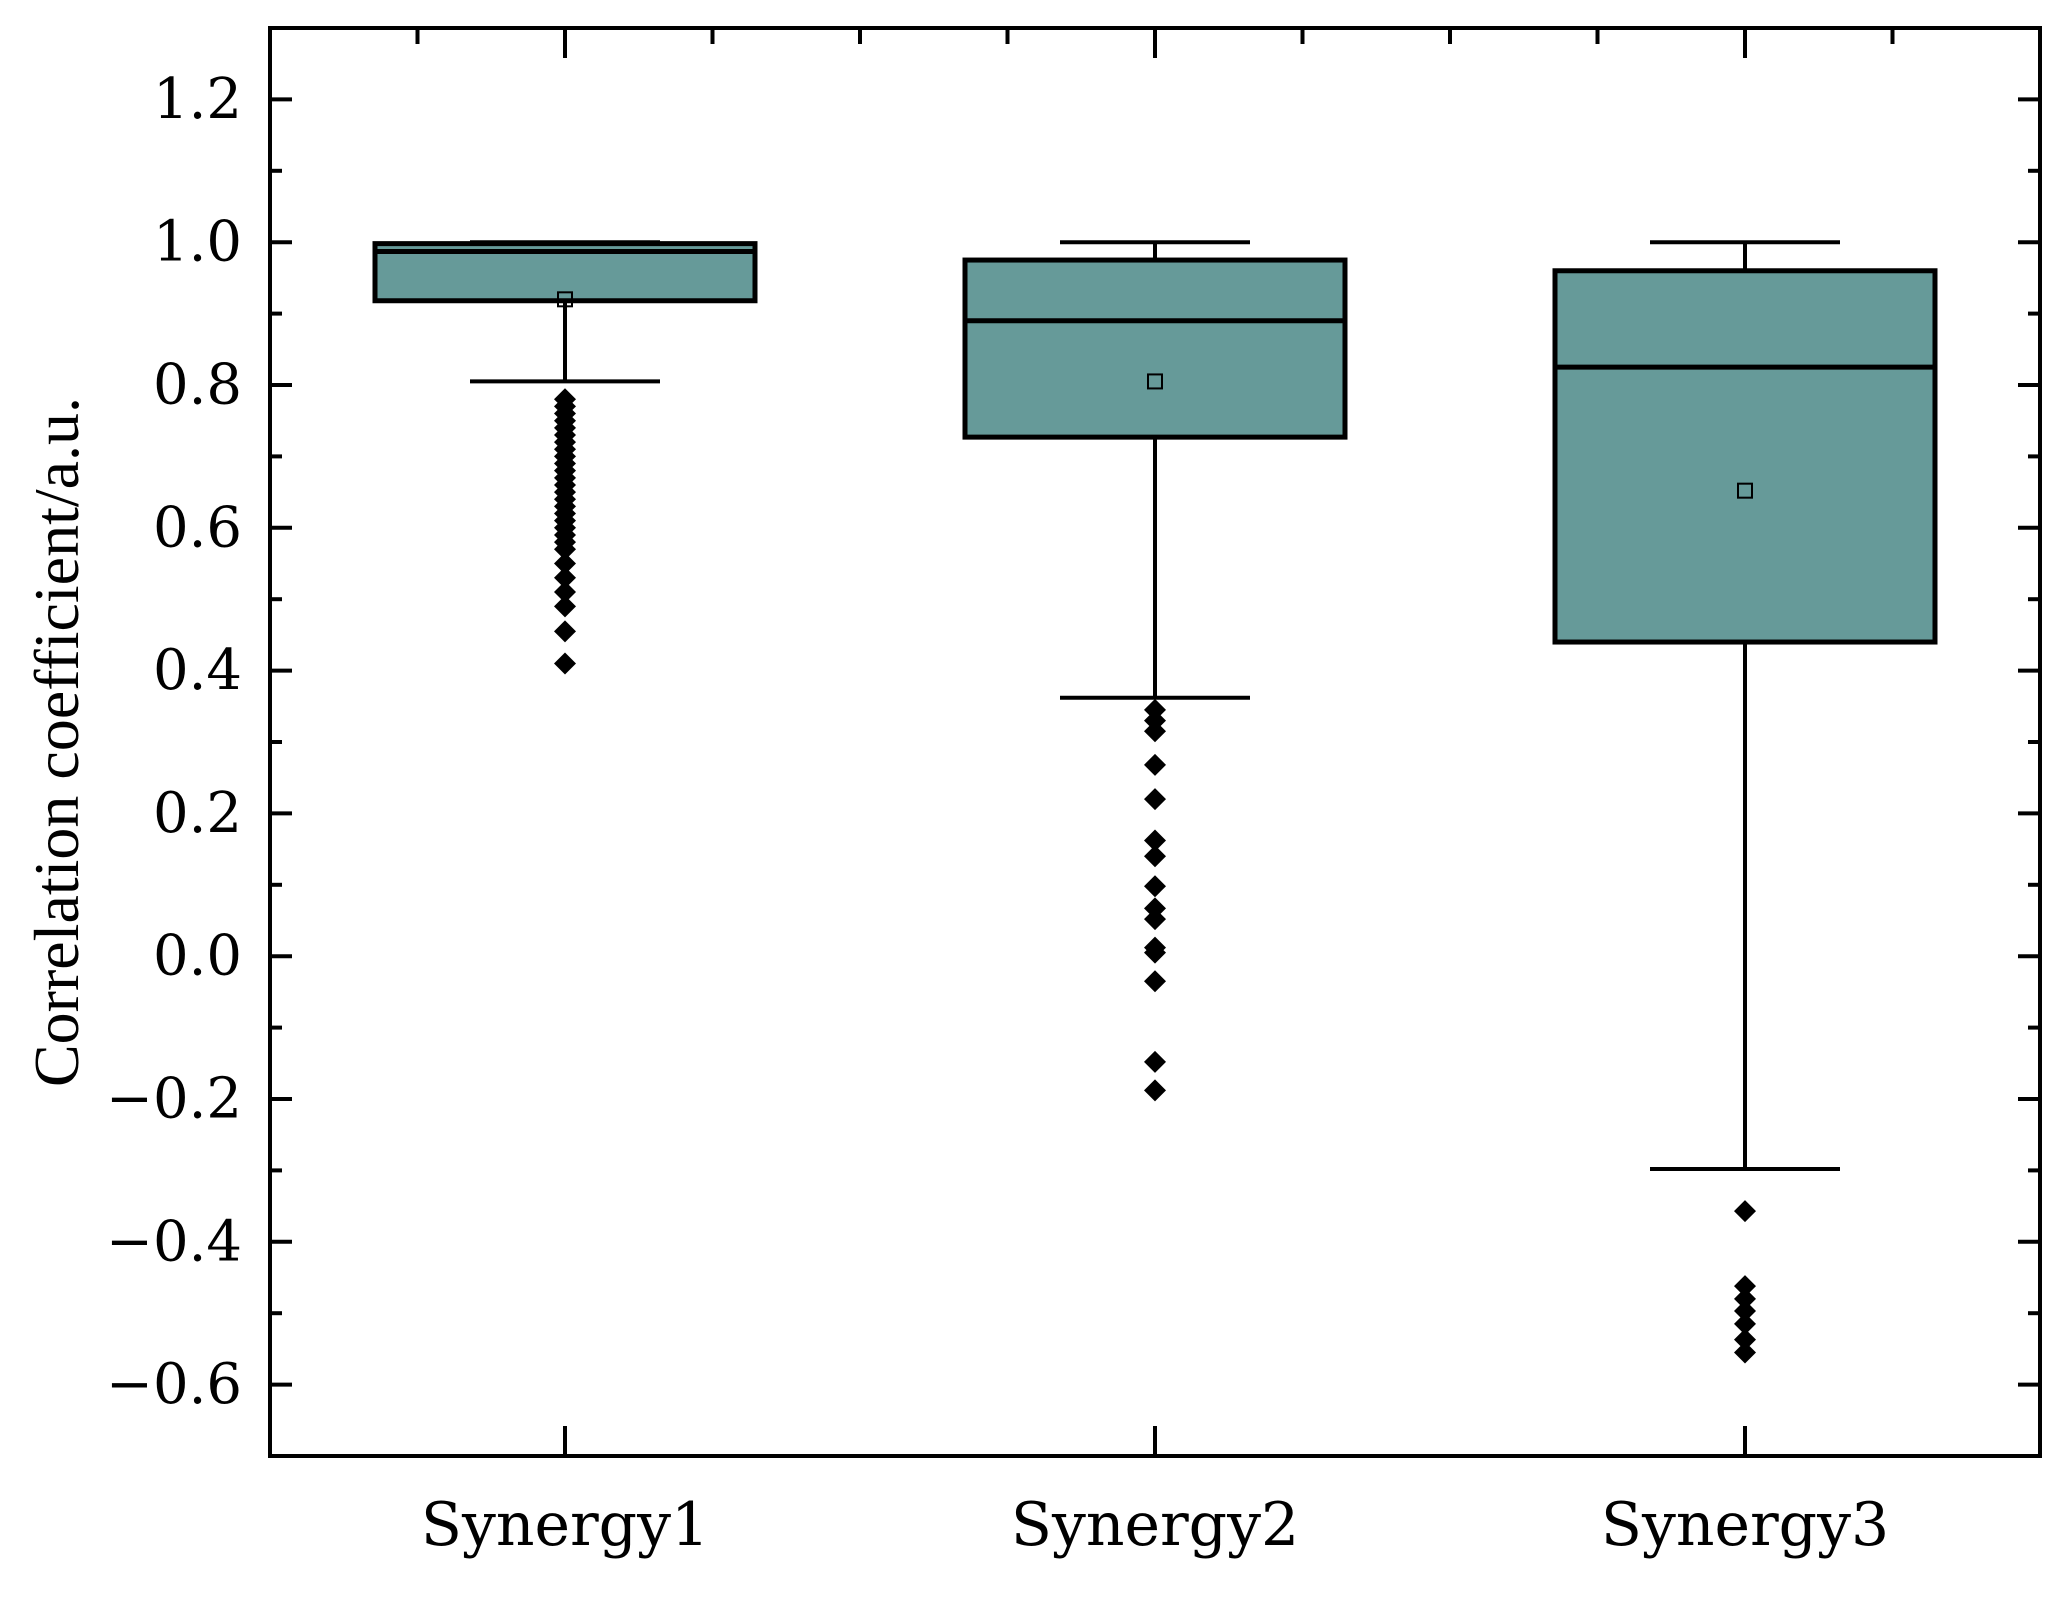 The width and height of the screenshot is (2064, 1606). Describe the element at coordinates (174, 1241) in the screenshot. I see `y-tick-label: −0.4` at that location.